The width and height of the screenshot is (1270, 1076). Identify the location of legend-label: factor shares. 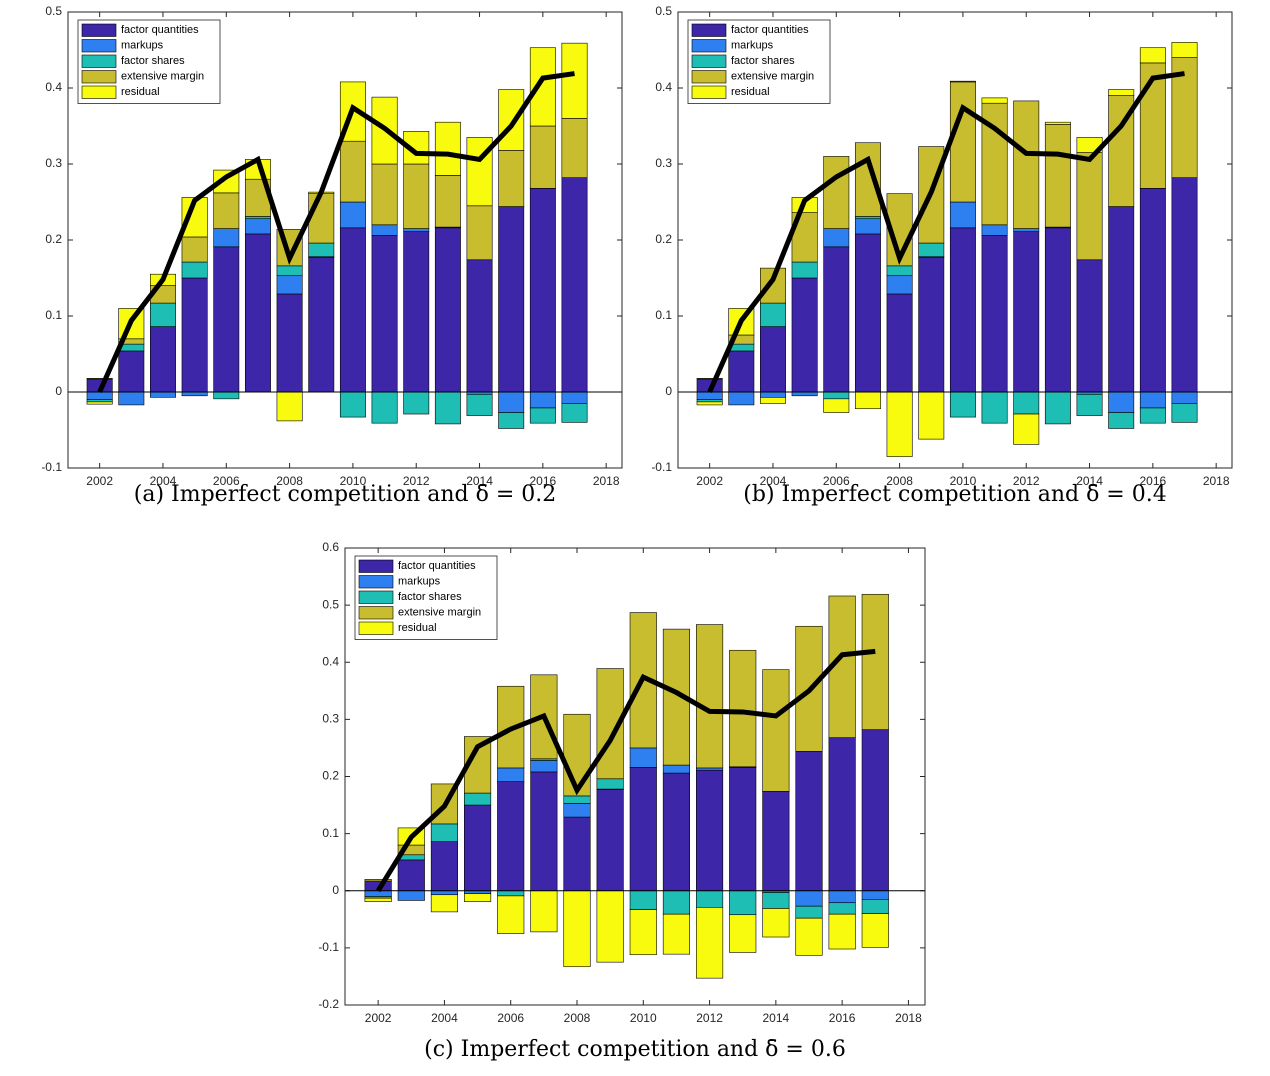
(763, 61).